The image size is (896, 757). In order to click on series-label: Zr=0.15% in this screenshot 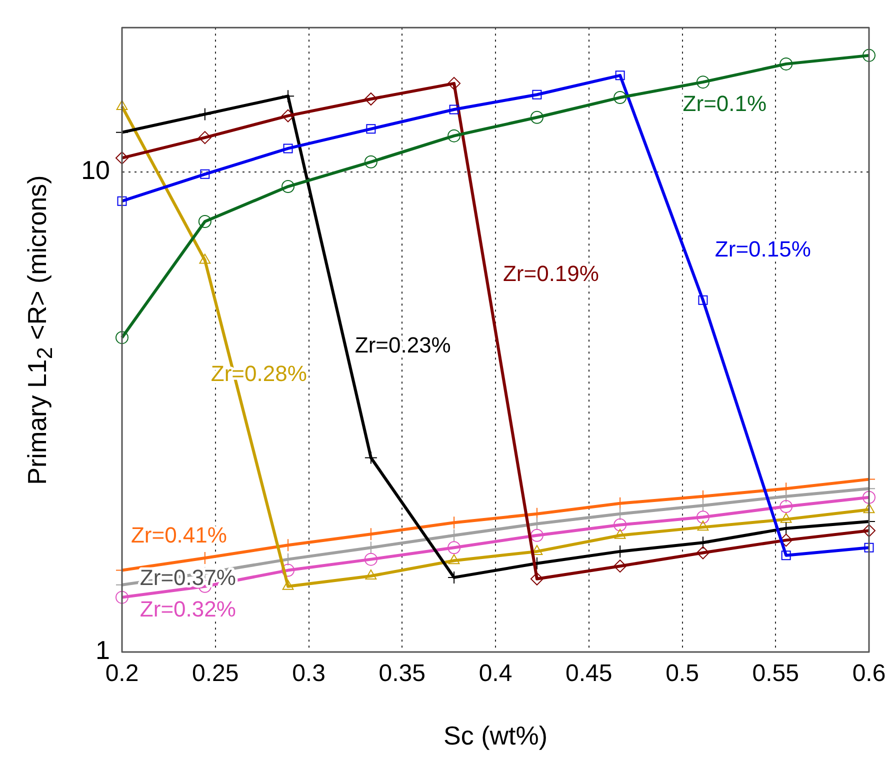, I will do `click(762, 249)`.